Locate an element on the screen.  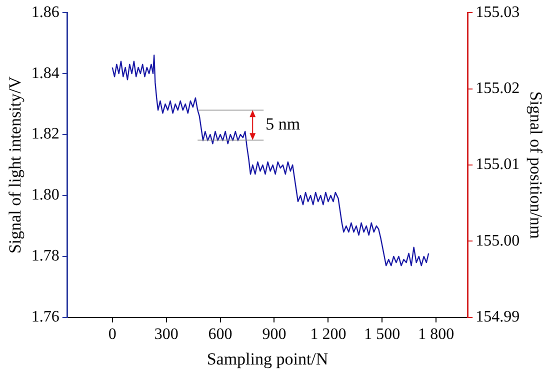
y-tick-label: 1.86 is located at coordinates (45, 12).